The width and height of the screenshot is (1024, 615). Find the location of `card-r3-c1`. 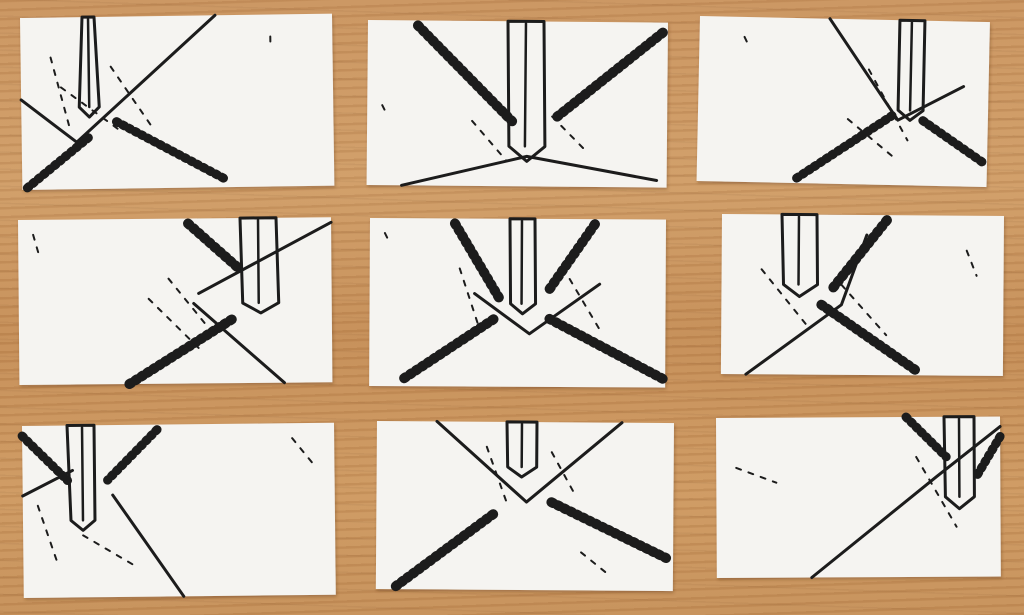

card-r3-c1 is located at coordinates (176, 510).